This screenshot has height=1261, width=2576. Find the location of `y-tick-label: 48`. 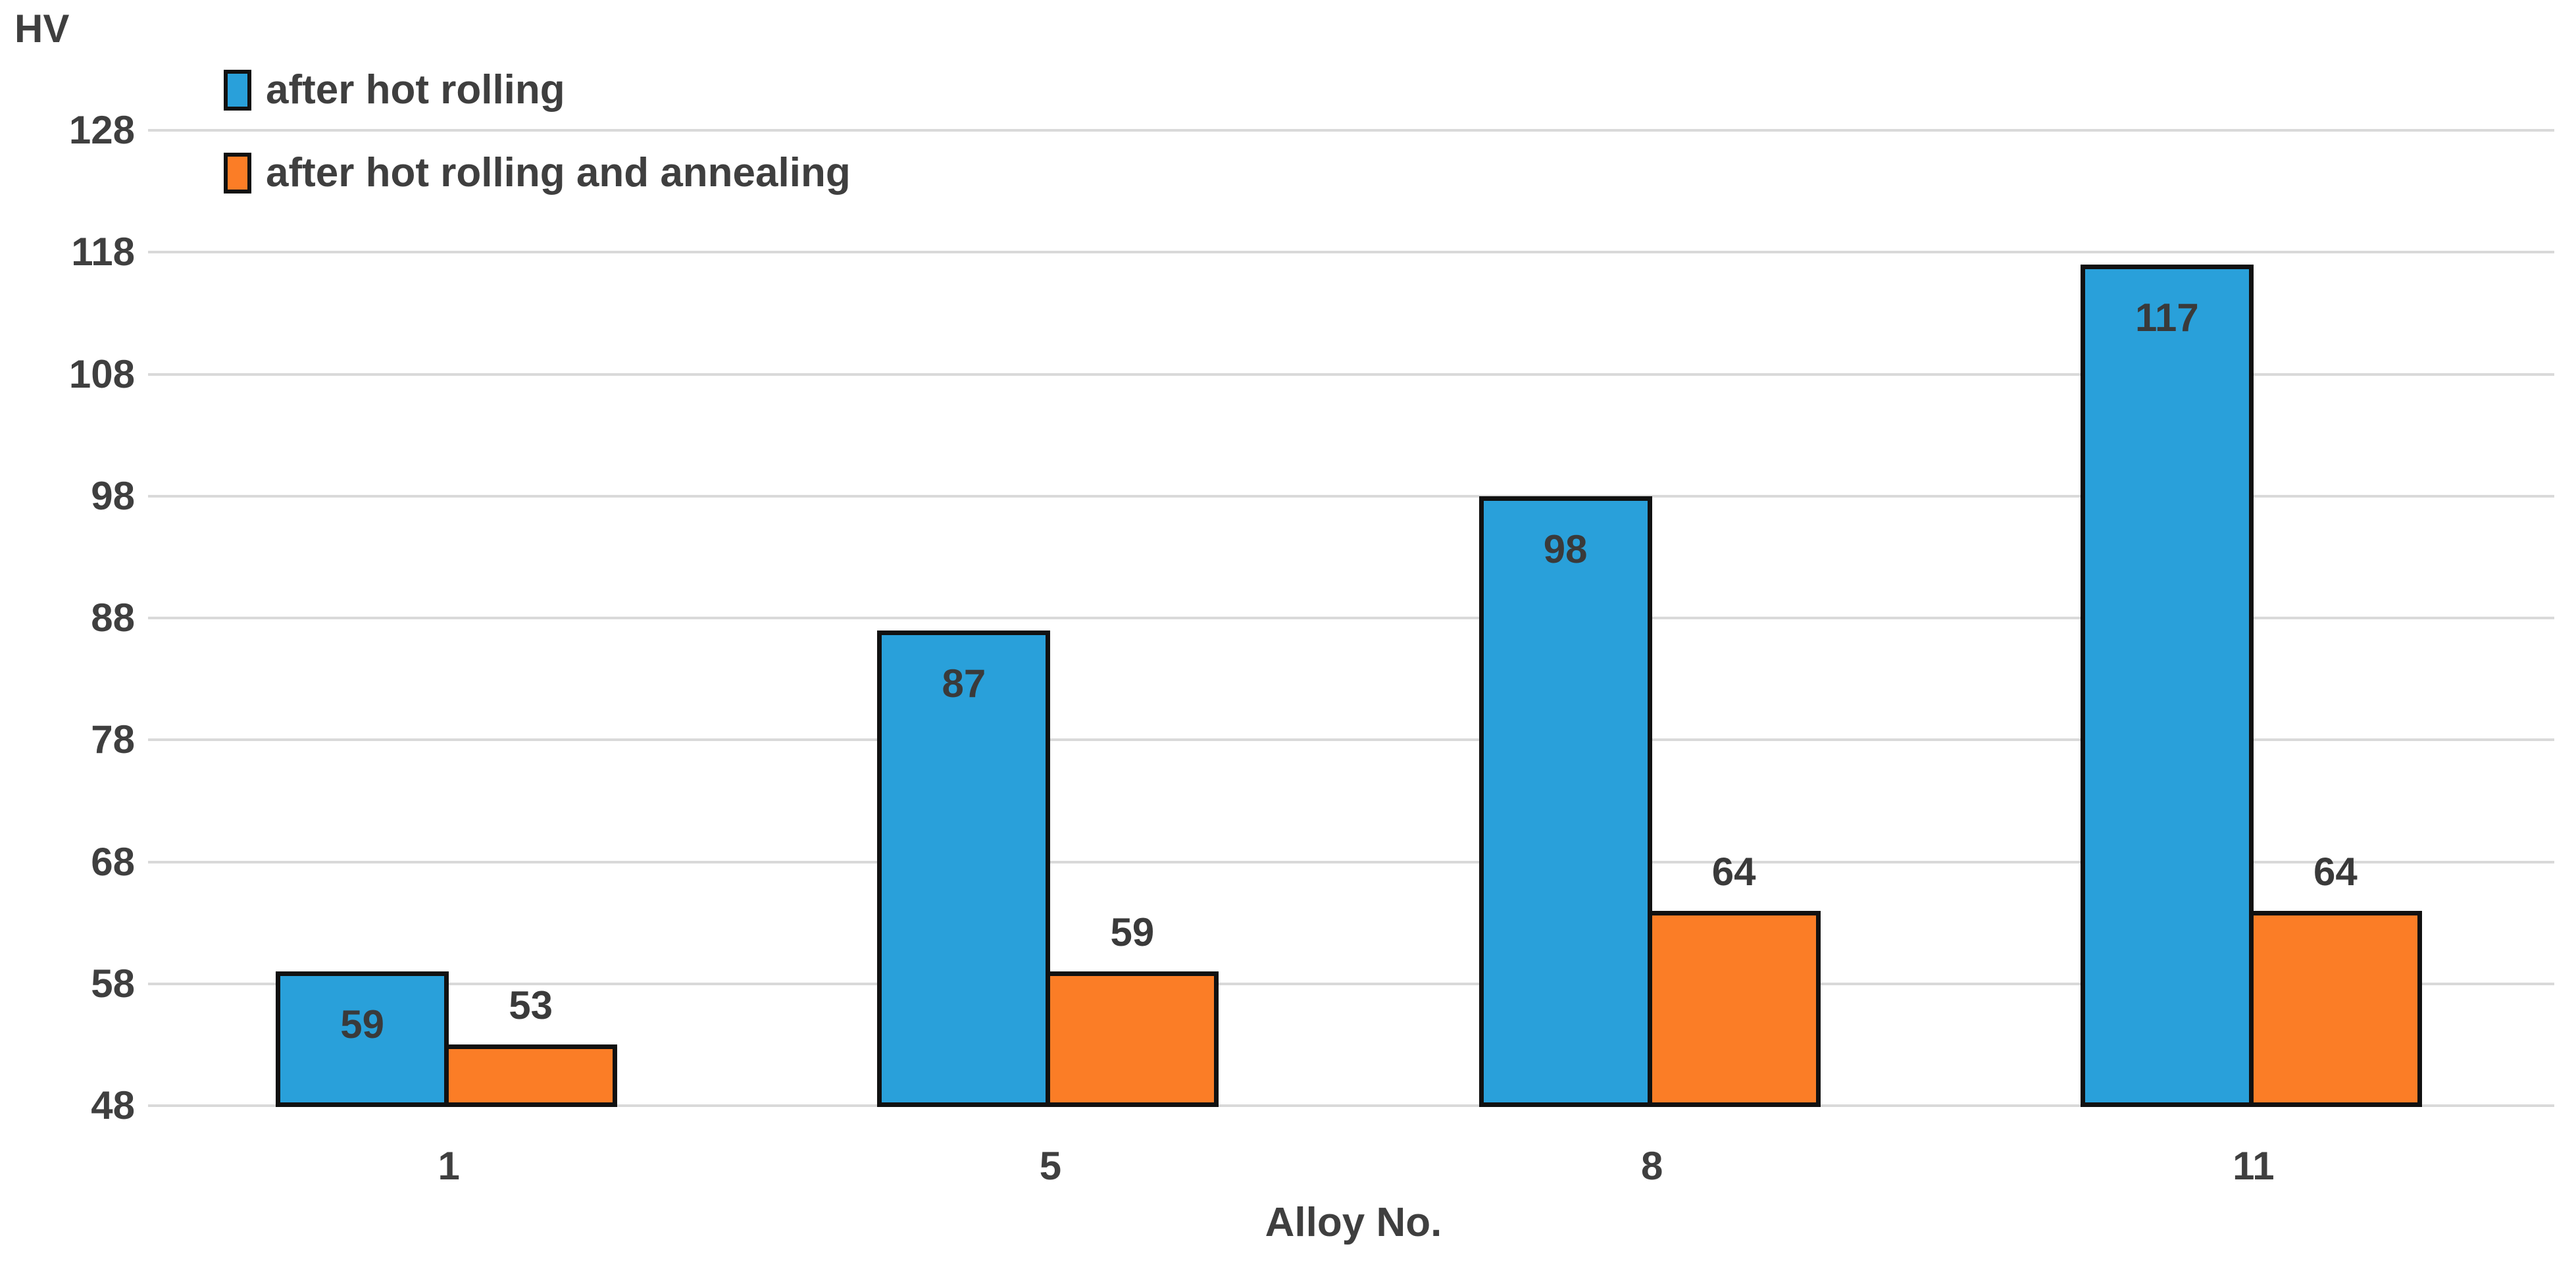

y-tick-label: 48 is located at coordinates (113, 1105).